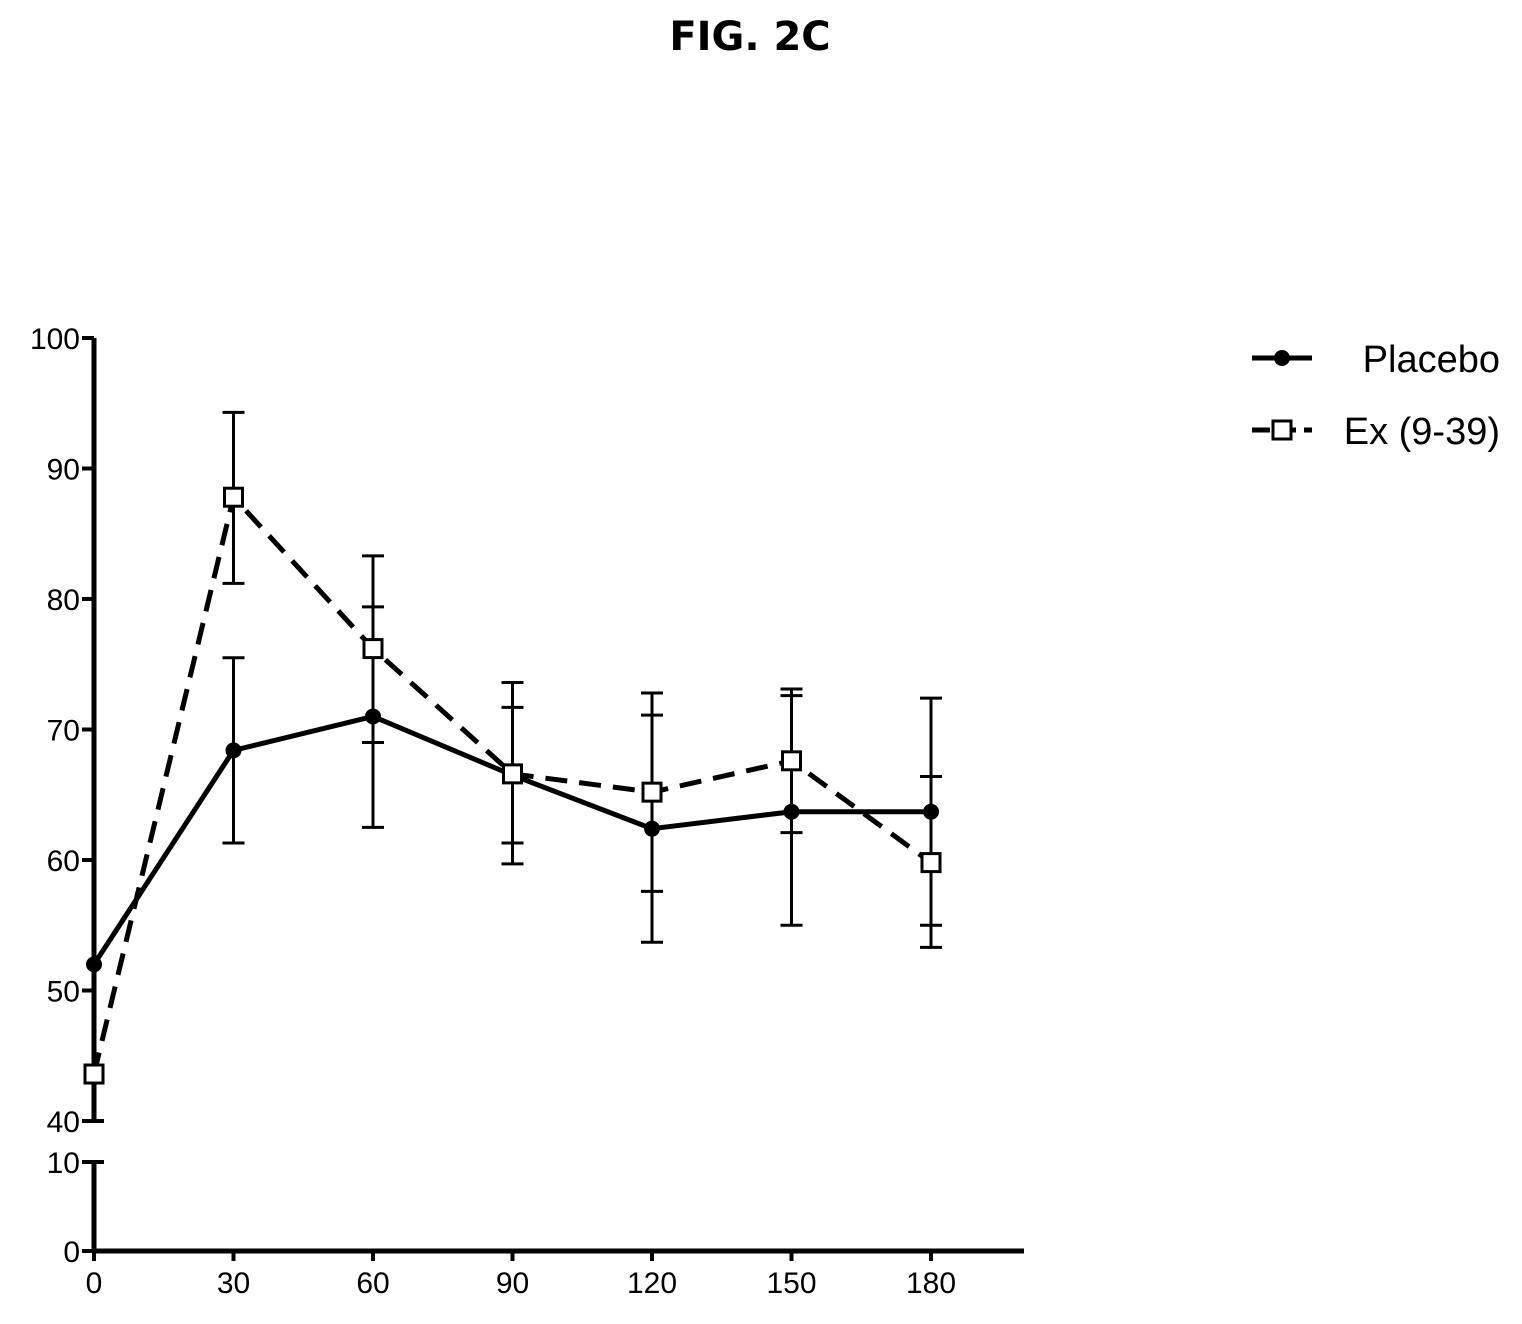  Describe the element at coordinates (233, 1283) in the screenshot. I see `x-tick-label: 30` at that location.